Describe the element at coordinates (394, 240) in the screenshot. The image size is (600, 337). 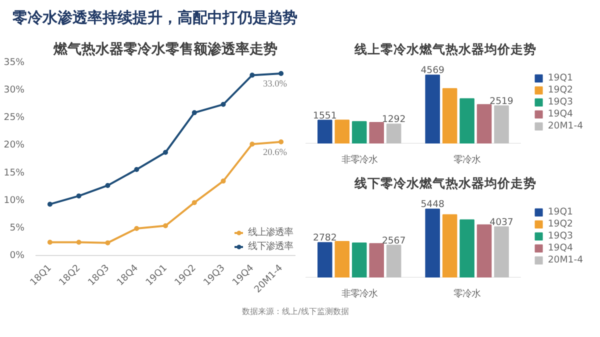
I see `data-label: 2567` at that location.